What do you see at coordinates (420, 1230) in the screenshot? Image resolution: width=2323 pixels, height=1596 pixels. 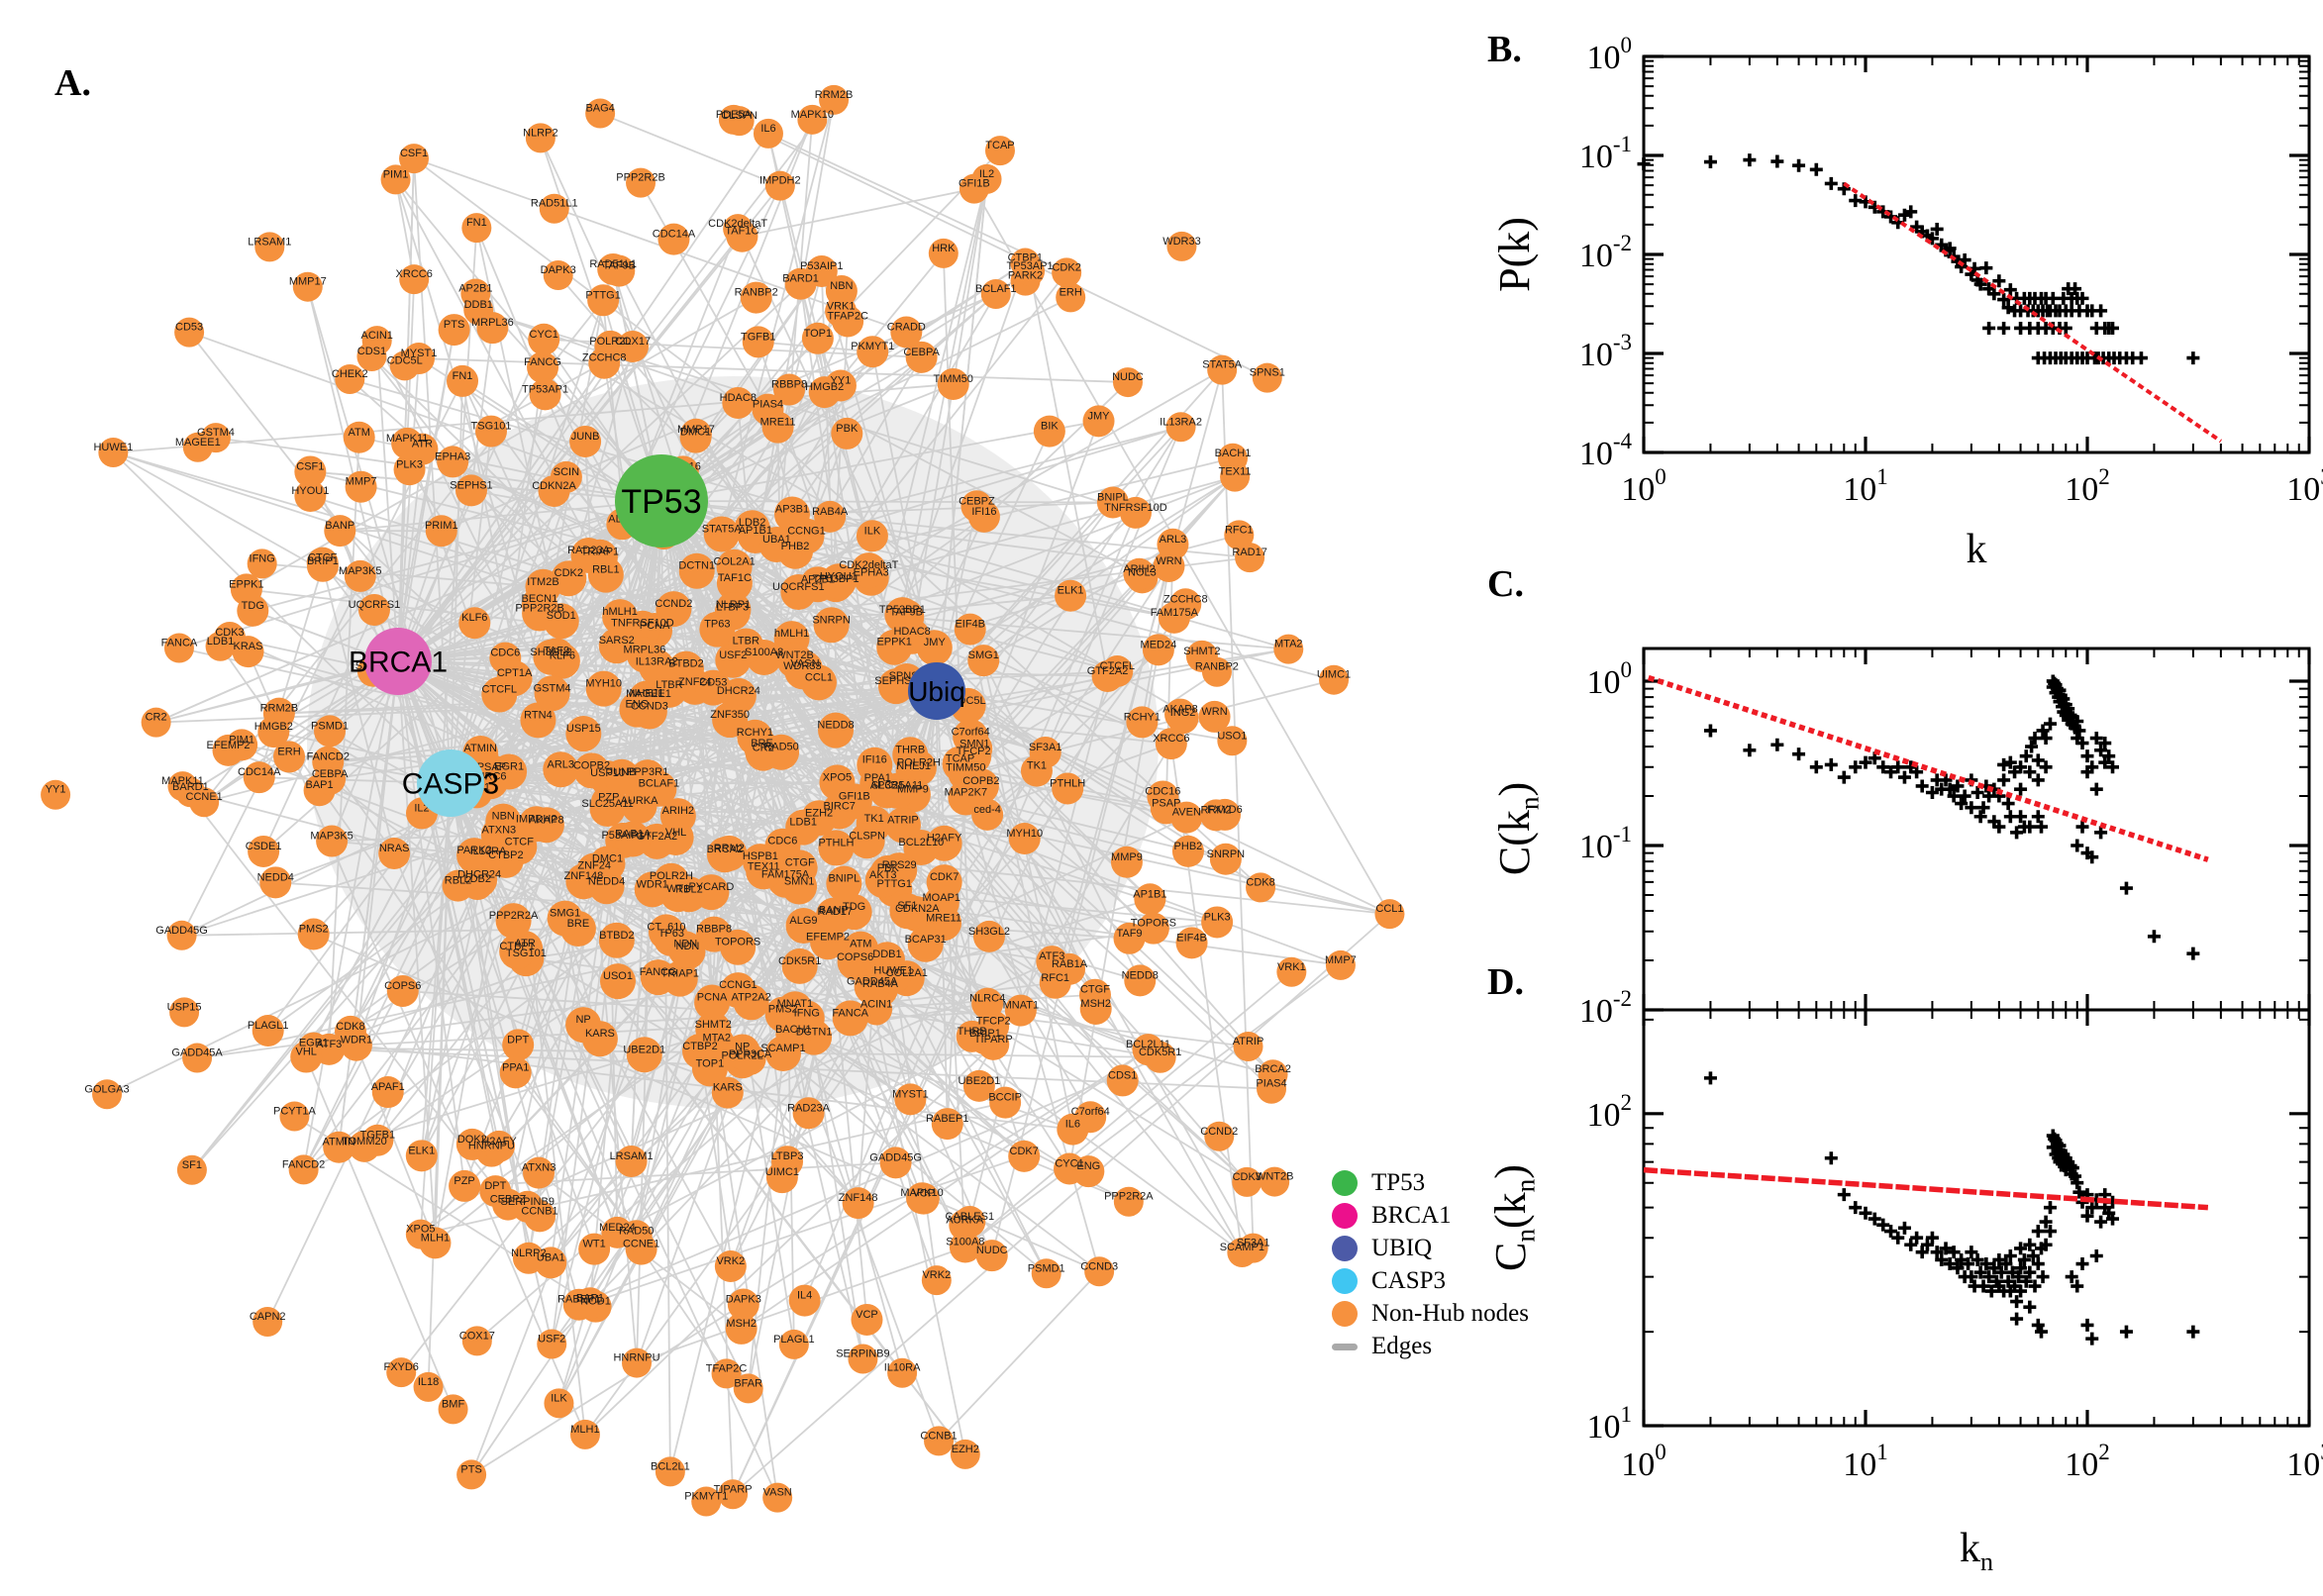 I see `svg-text: XPO5` at bounding box center [420, 1230].